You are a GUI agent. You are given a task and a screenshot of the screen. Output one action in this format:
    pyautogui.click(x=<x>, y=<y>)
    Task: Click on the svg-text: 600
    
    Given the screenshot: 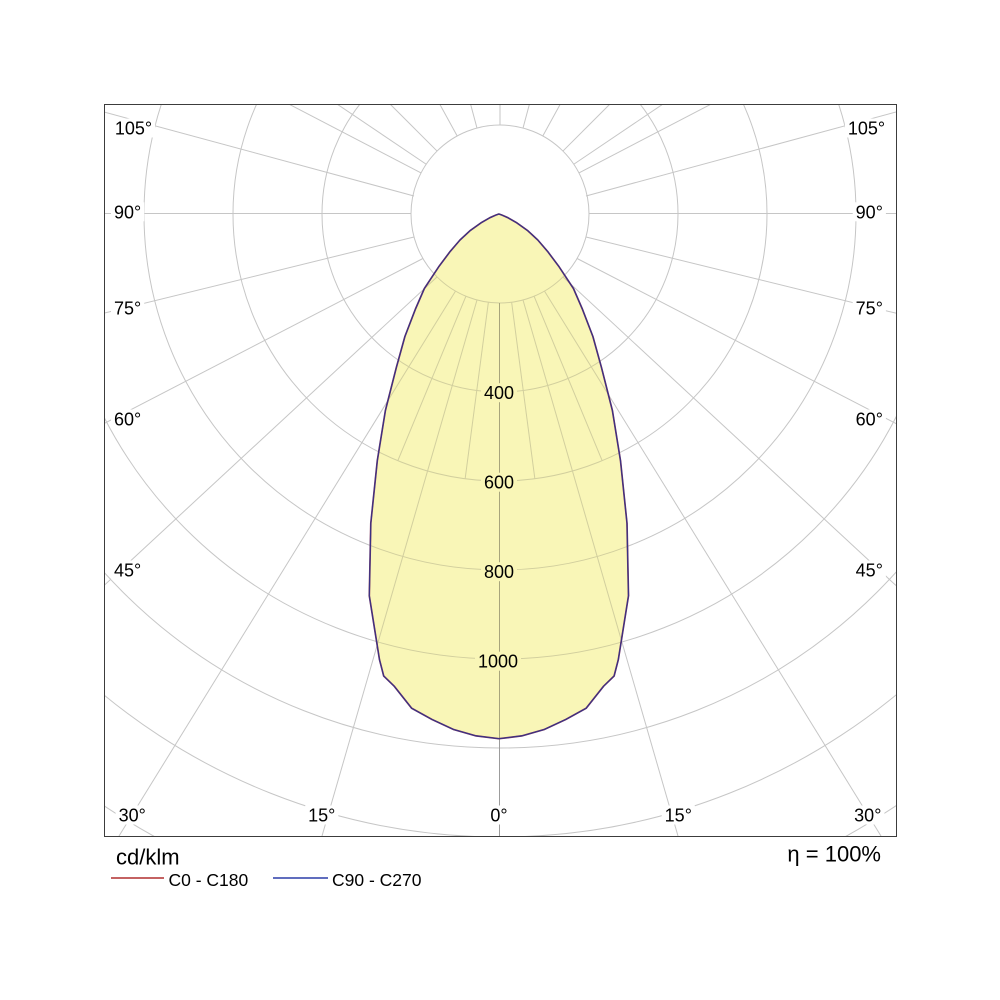 What is the action you would take?
    pyautogui.click(x=499, y=483)
    